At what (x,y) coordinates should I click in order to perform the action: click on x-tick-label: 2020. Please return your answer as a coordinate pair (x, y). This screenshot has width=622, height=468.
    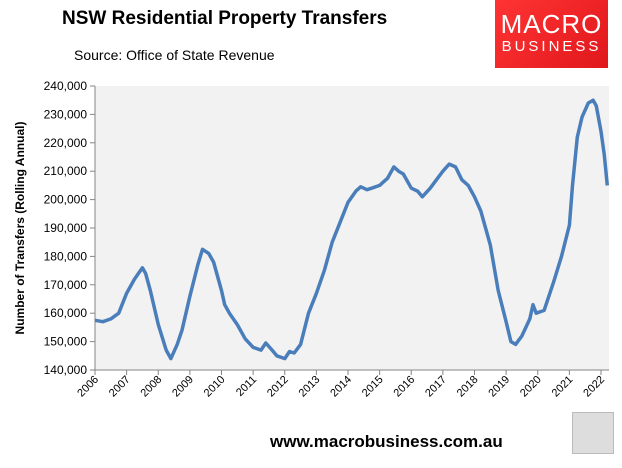
    Looking at the image, I should click on (531, 387).